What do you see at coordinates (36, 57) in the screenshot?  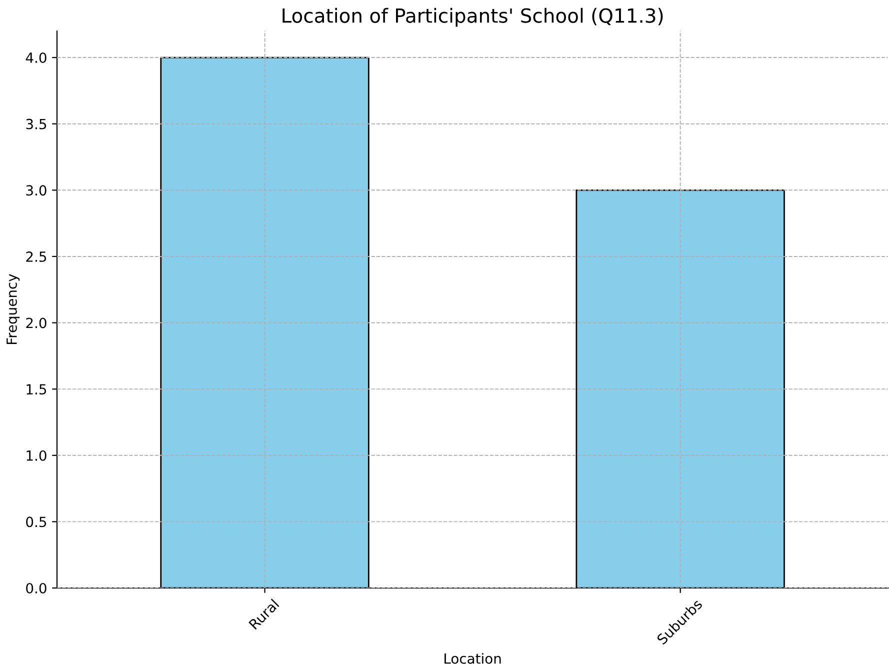 I see `y-tick-label: 4.0` at bounding box center [36, 57].